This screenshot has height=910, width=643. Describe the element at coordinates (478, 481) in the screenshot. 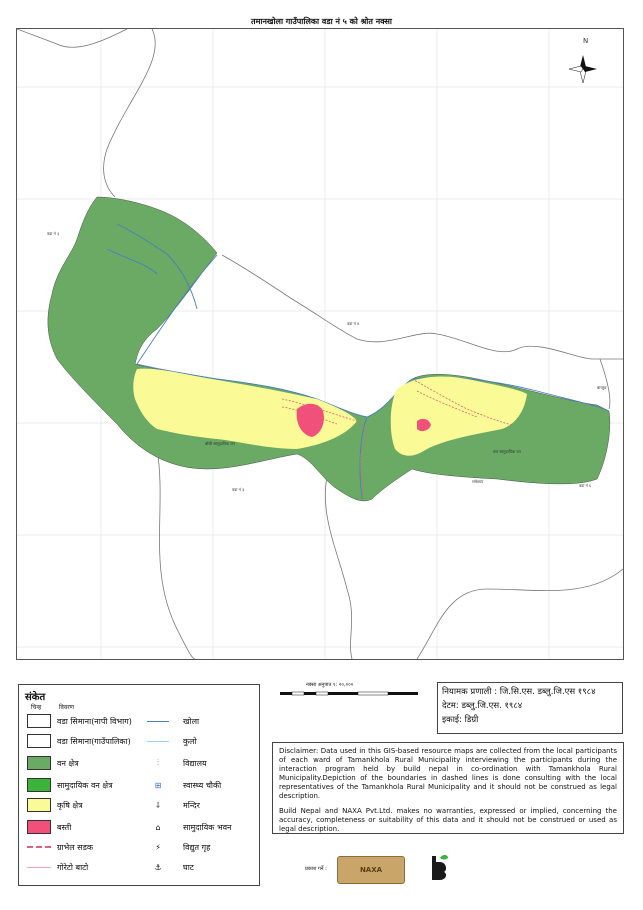

I see `forest-label-3: रामेछाप` at that location.